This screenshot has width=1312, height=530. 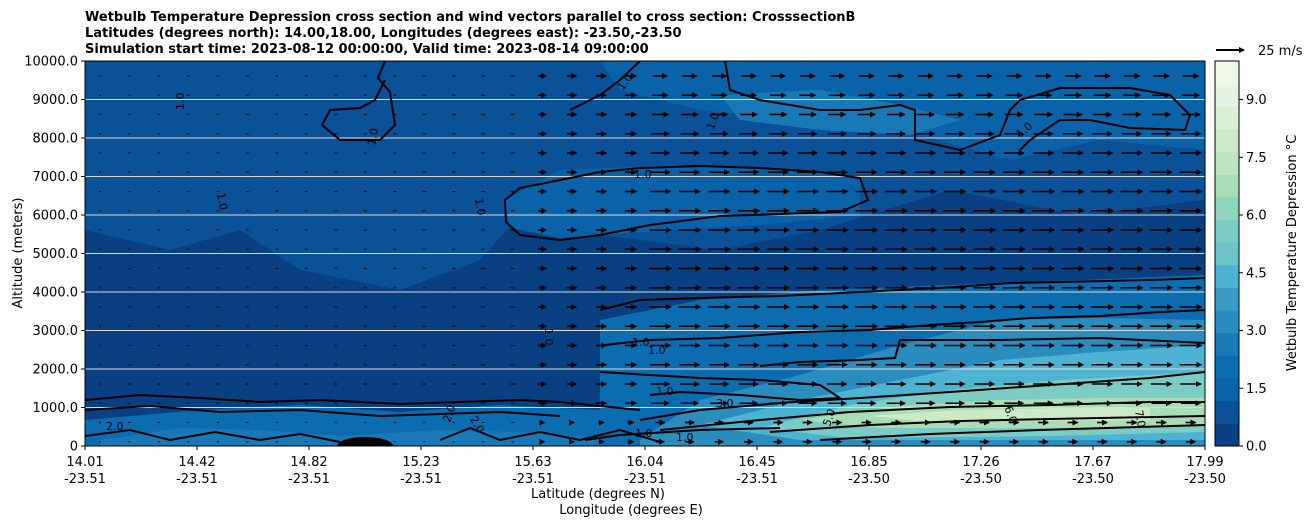 I want to click on vector-key-label: 25 m/s, so click(x=1280, y=51).